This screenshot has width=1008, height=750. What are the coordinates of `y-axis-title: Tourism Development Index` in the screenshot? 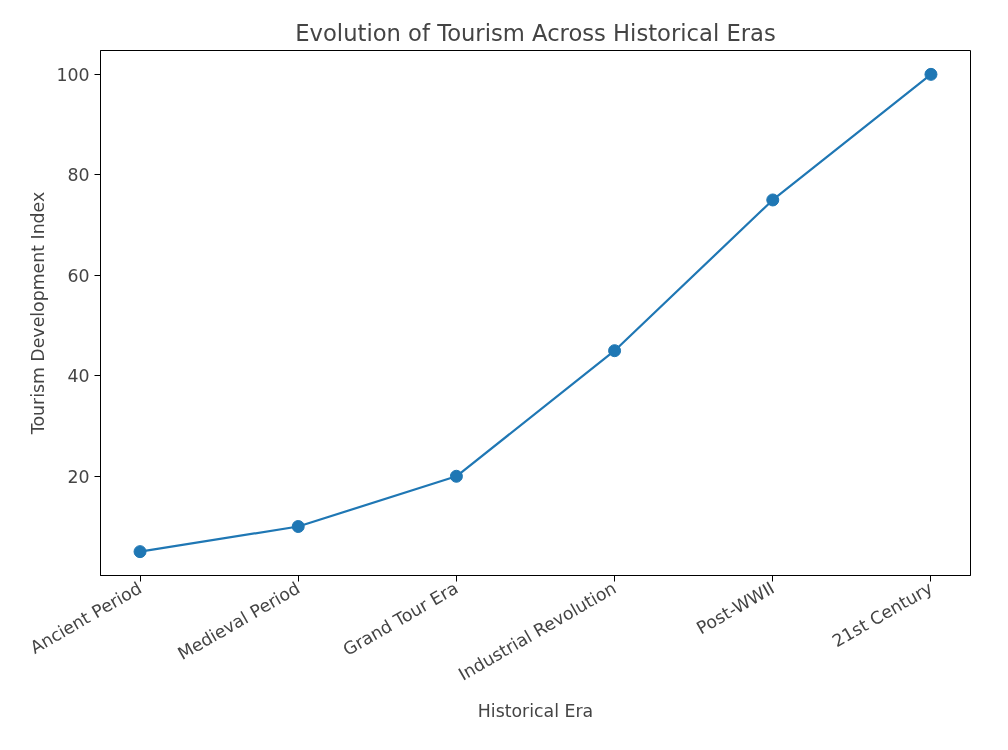 It's located at (38, 313).